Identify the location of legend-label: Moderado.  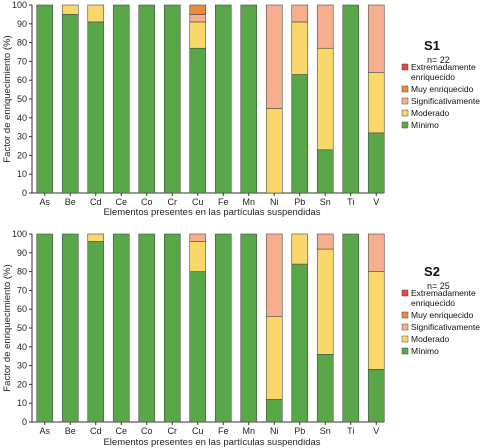
(430, 113).